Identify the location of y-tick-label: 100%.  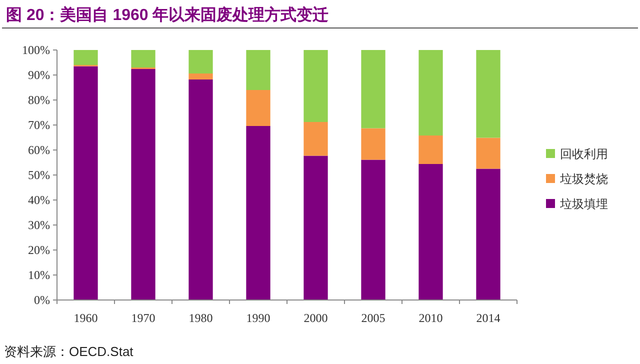
(36, 50).